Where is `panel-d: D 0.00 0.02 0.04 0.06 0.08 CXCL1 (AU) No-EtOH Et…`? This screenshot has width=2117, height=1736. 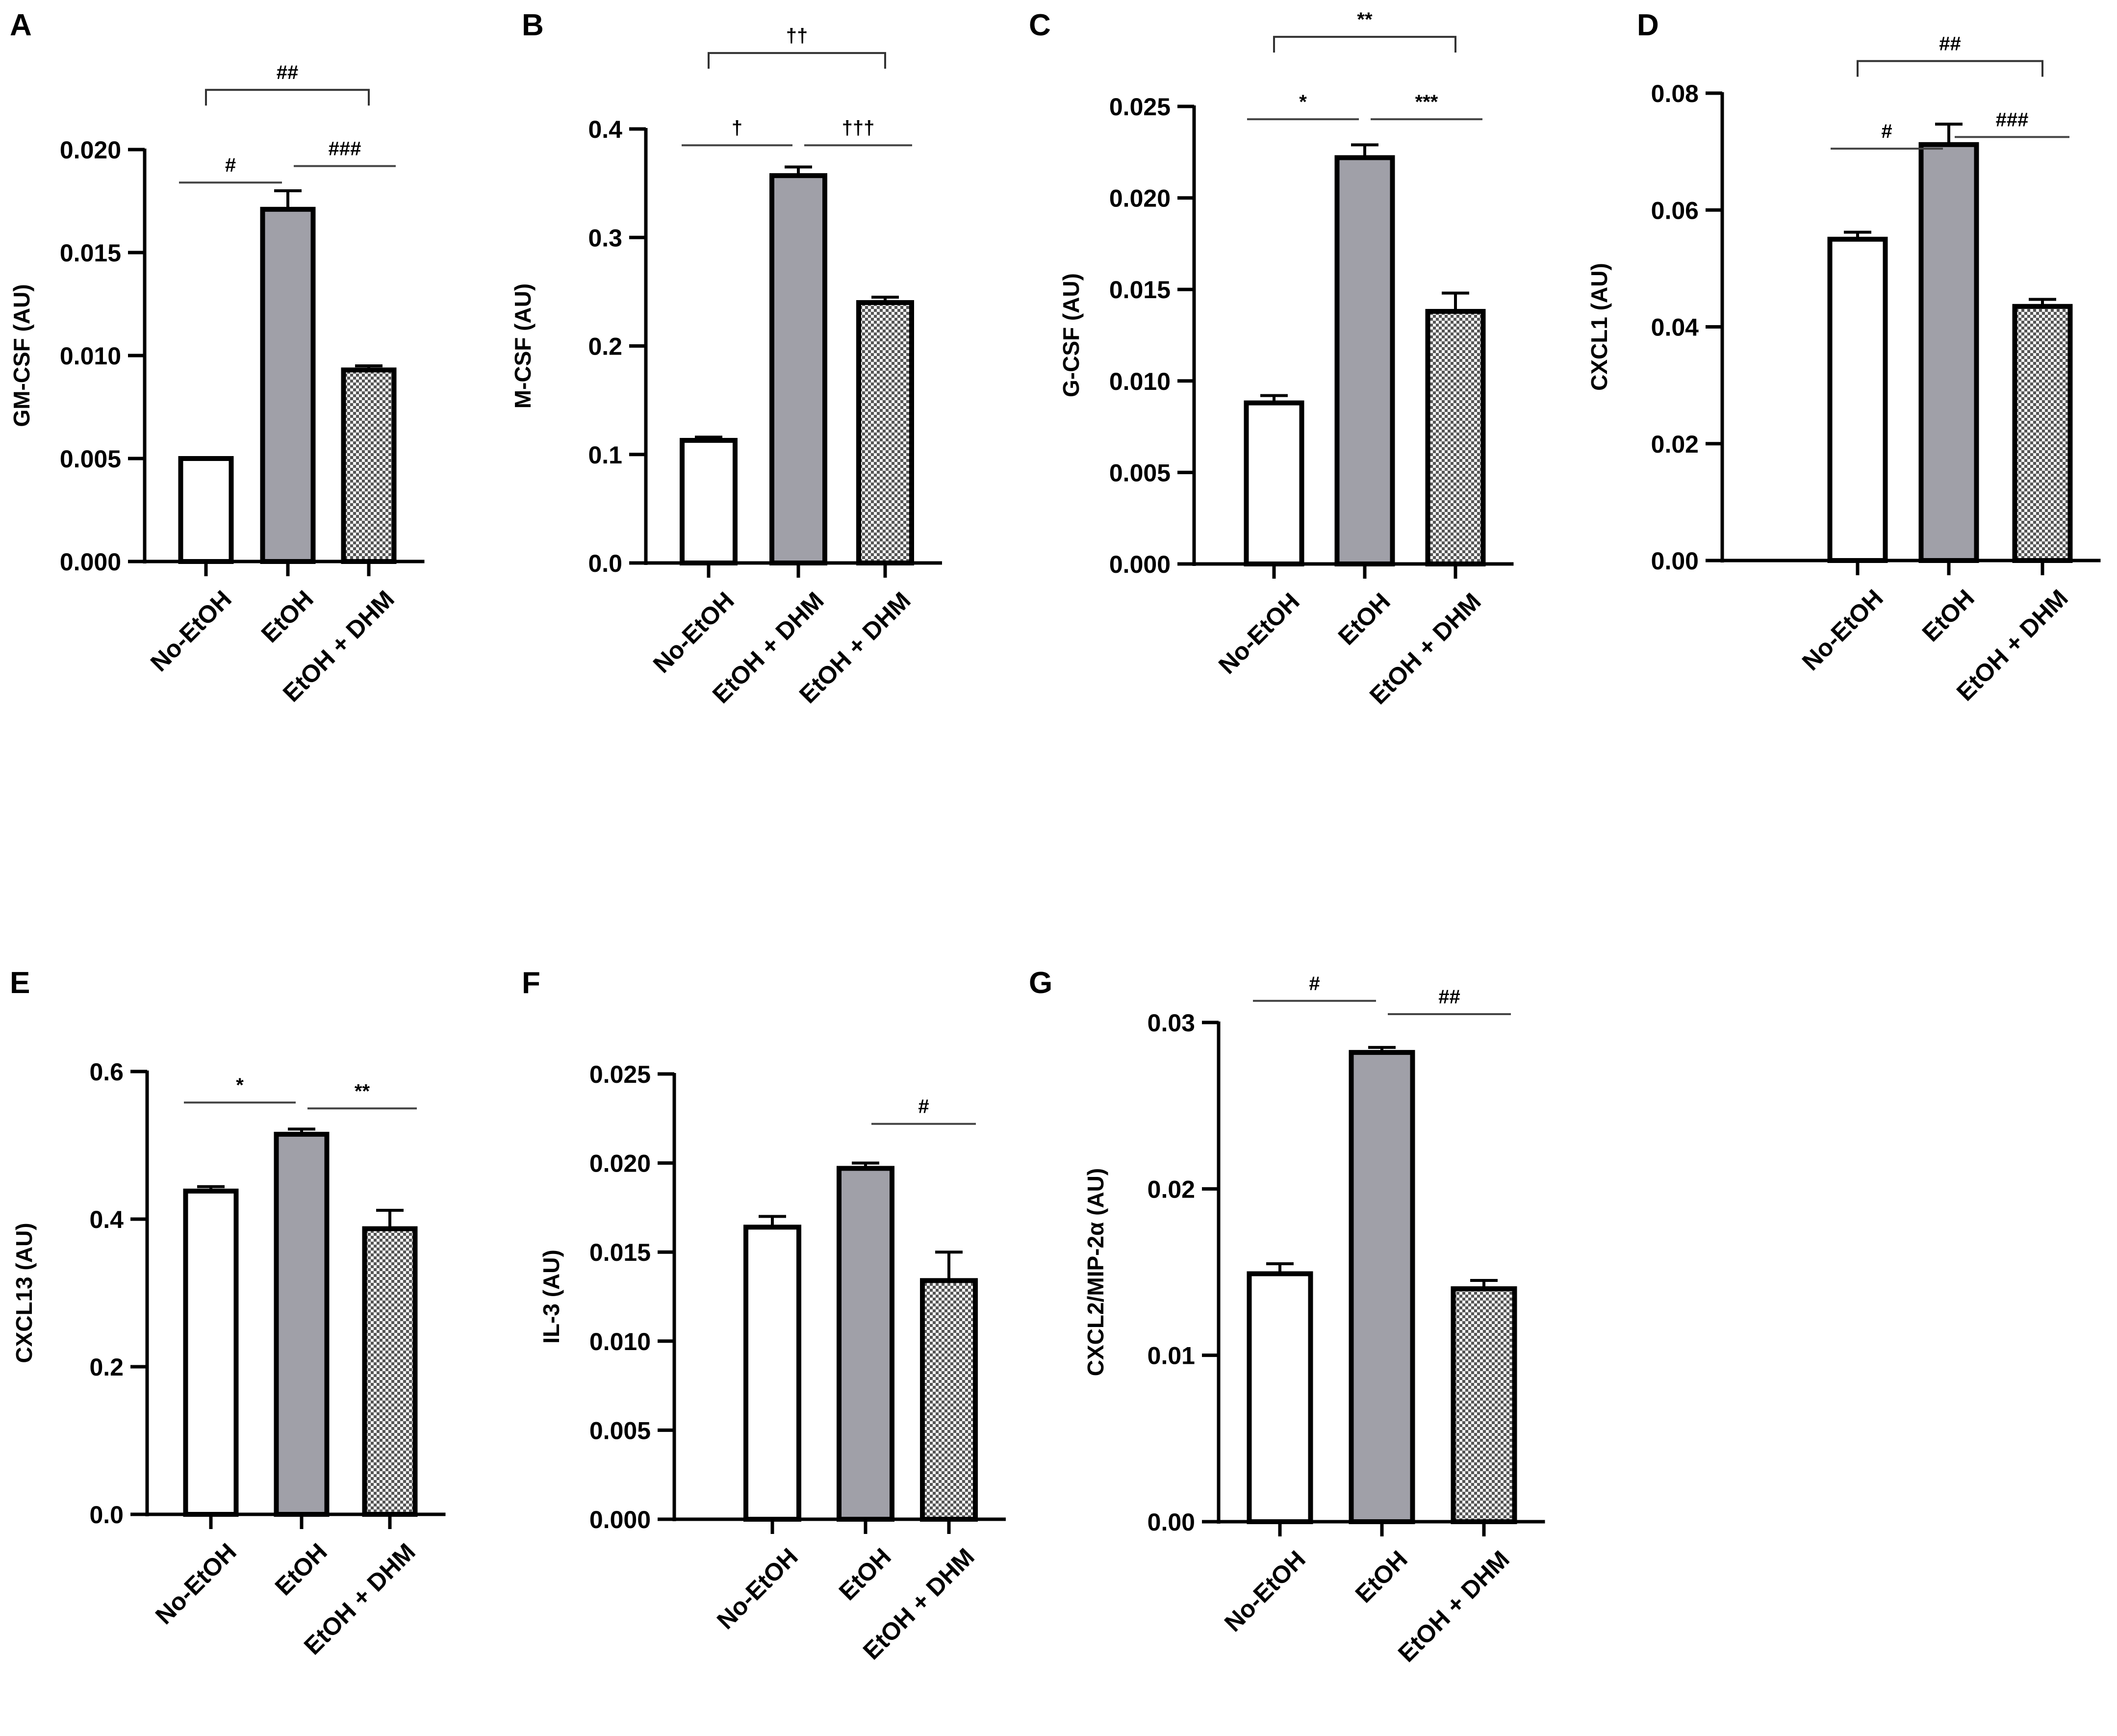 panel-d: D 0.00 0.02 0.04 0.06 0.08 CXCL1 (AU) No-EtOH Et… is located at coordinates (1843, 357).